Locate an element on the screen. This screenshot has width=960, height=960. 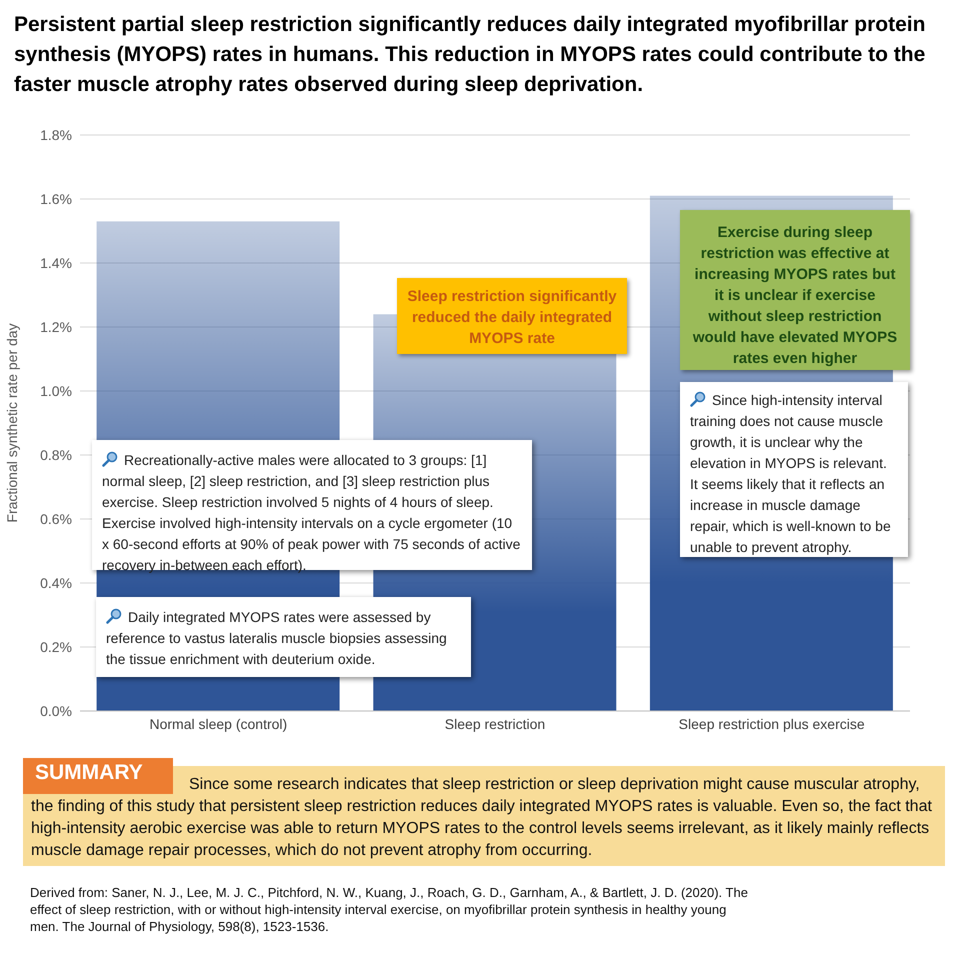
y-tick-label: 0.8% is located at coordinates (56, 454).